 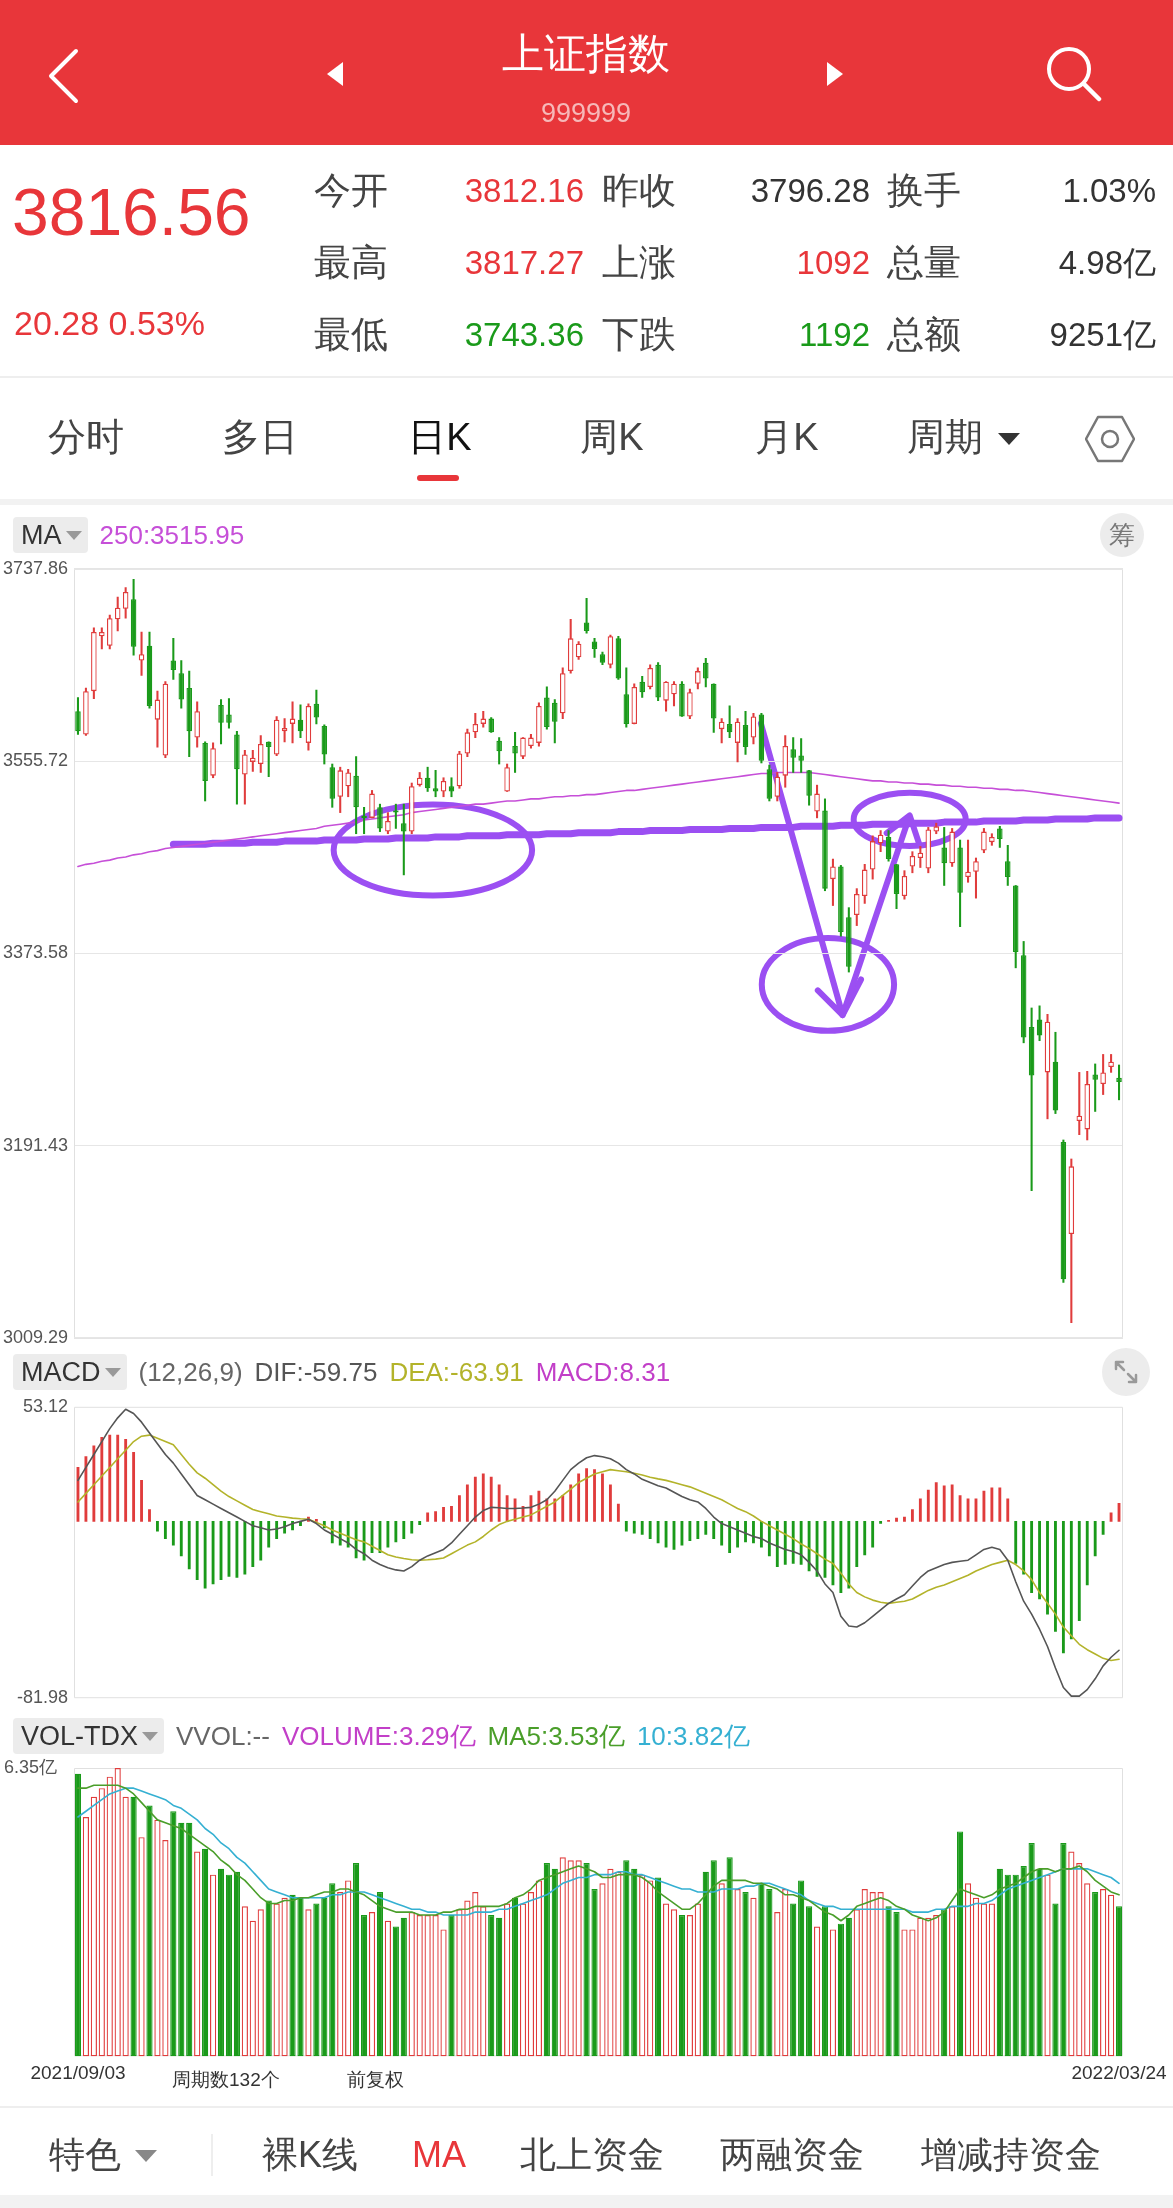 I want to click on x-tick-label: 2022/03/24, so click(x=1119, y=2072).